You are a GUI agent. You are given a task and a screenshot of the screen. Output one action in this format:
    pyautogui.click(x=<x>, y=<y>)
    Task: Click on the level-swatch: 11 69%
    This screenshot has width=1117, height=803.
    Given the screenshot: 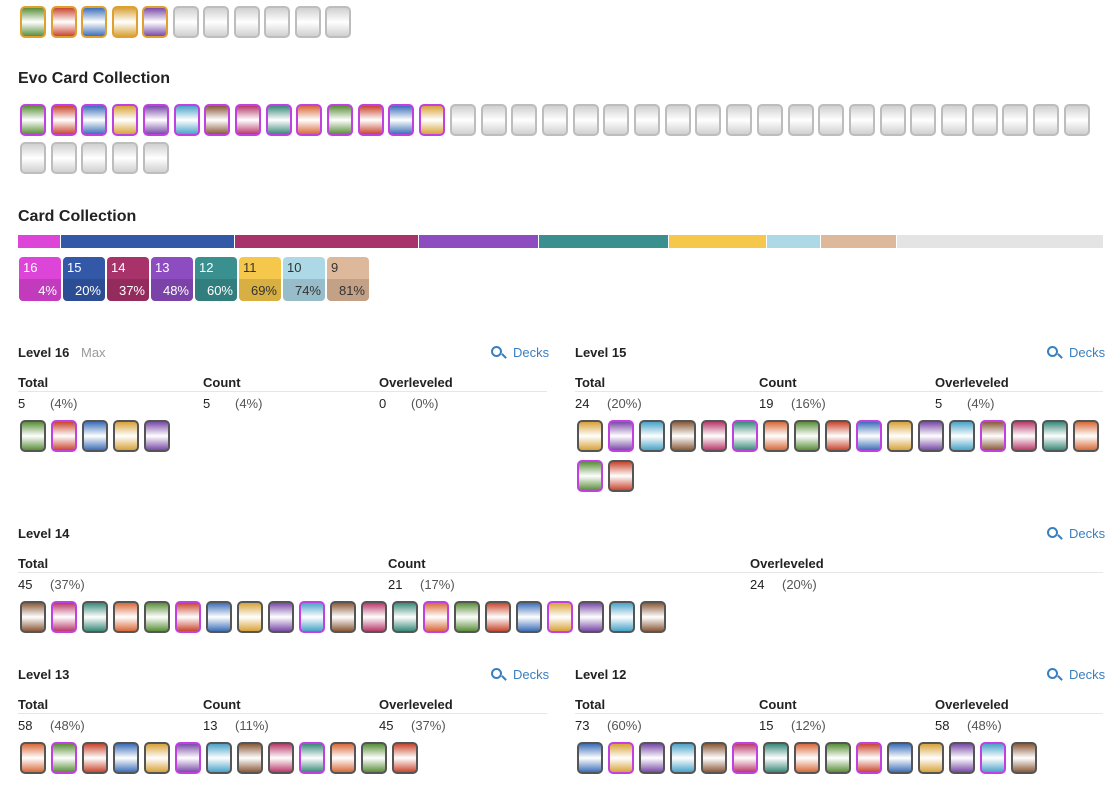 What is the action you would take?
    pyautogui.click(x=260, y=279)
    